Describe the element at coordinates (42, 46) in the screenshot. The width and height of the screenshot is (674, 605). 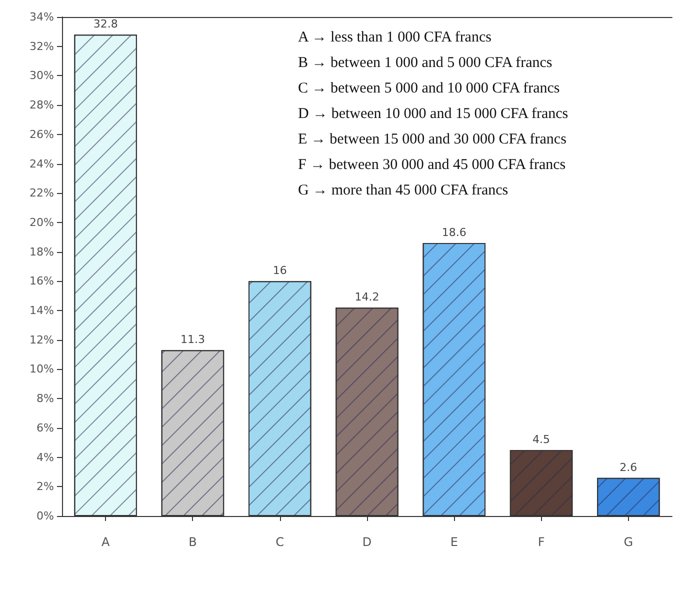
I see `y-tick-label: 32%` at that location.